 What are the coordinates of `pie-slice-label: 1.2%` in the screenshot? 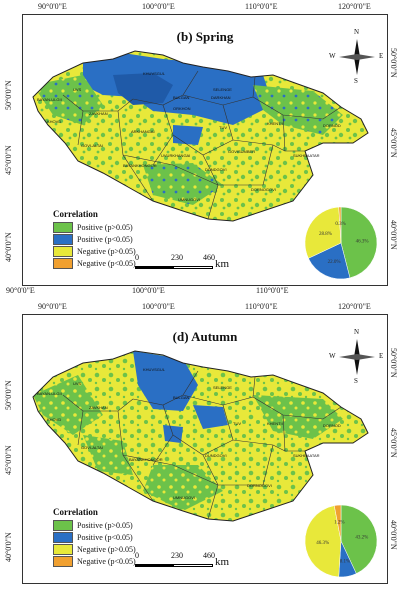 It's located at (339, 522).